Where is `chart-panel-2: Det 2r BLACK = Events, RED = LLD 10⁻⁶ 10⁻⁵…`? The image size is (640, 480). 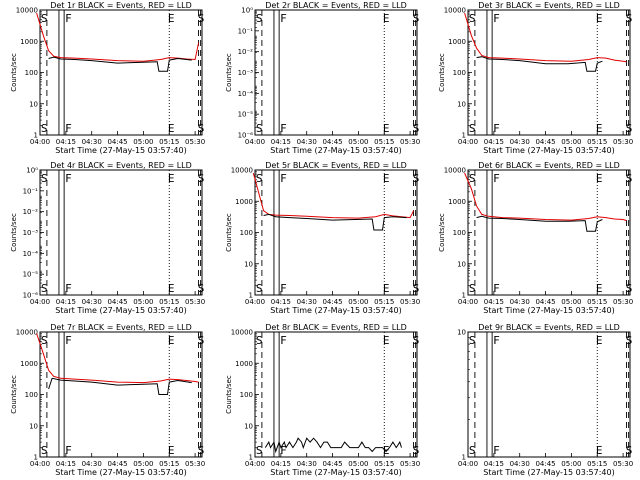
chart-panel-2: Det 2r BLACK = Events, RED = LLD 10⁻⁶ 10⁻⁵… is located at coordinates (322, 78).